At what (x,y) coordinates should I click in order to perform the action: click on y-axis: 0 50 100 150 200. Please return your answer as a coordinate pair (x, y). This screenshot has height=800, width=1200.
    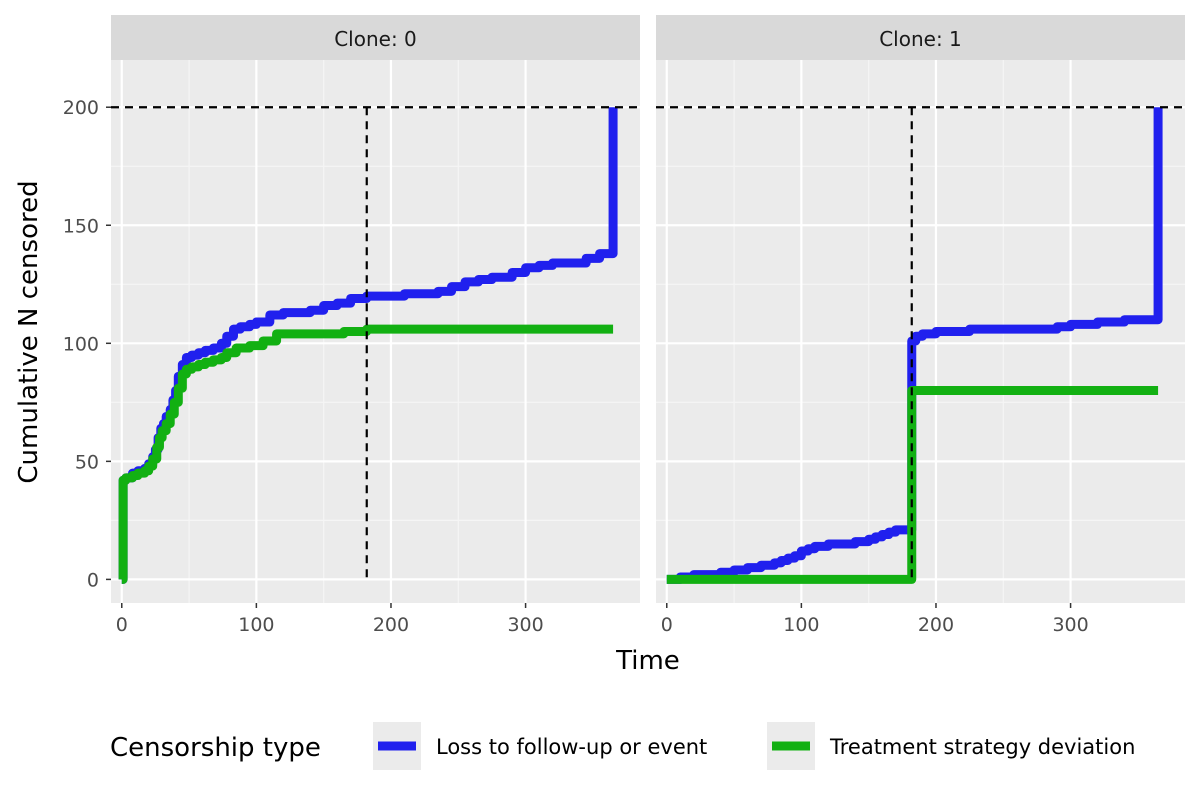
    Looking at the image, I should click on (87, 344).